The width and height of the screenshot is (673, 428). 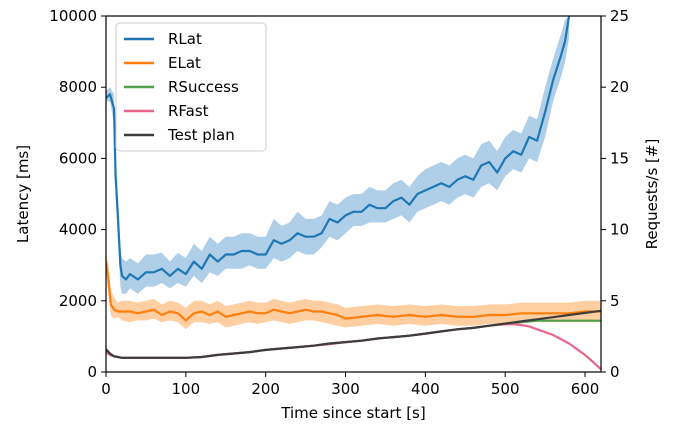 What do you see at coordinates (425, 389) in the screenshot?
I see `x-tick-label-4: 400` at bounding box center [425, 389].